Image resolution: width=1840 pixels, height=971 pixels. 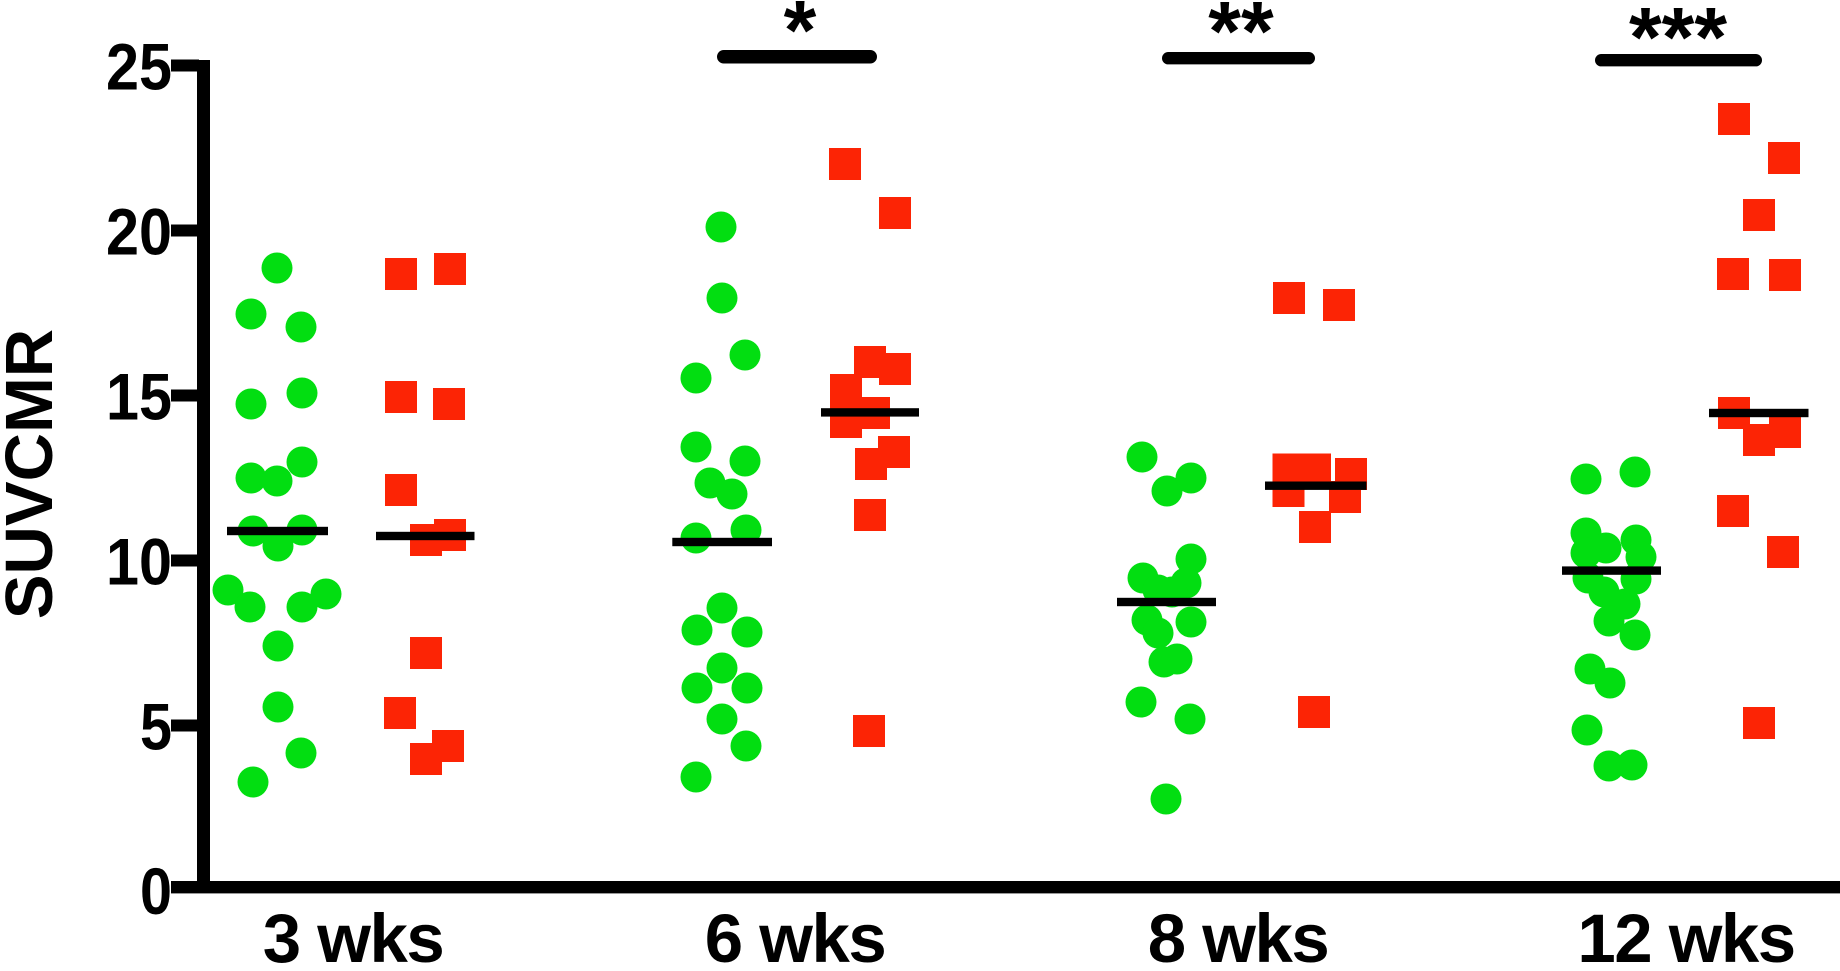 What do you see at coordinates (33, 474) in the screenshot?
I see `svg-text: SUVCMR` at bounding box center [33, 474].